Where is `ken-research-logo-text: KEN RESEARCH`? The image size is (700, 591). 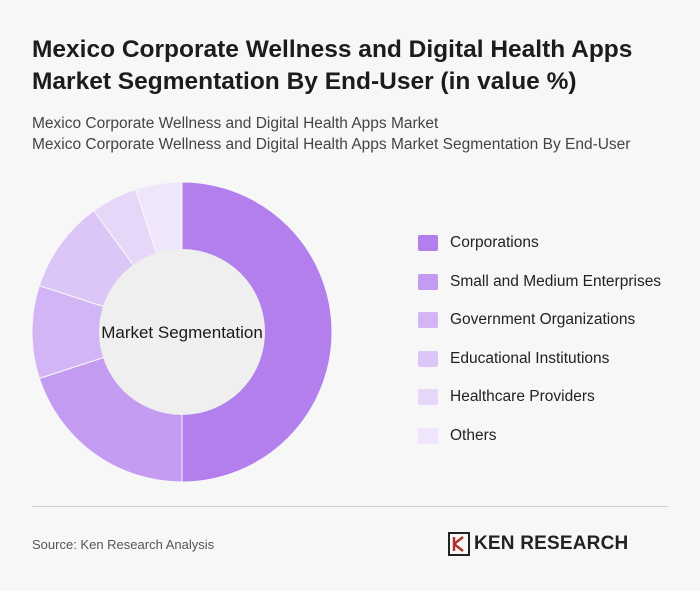
ken-research-logo-text: KEN RESEARCH is located at coordinates (551, 543).